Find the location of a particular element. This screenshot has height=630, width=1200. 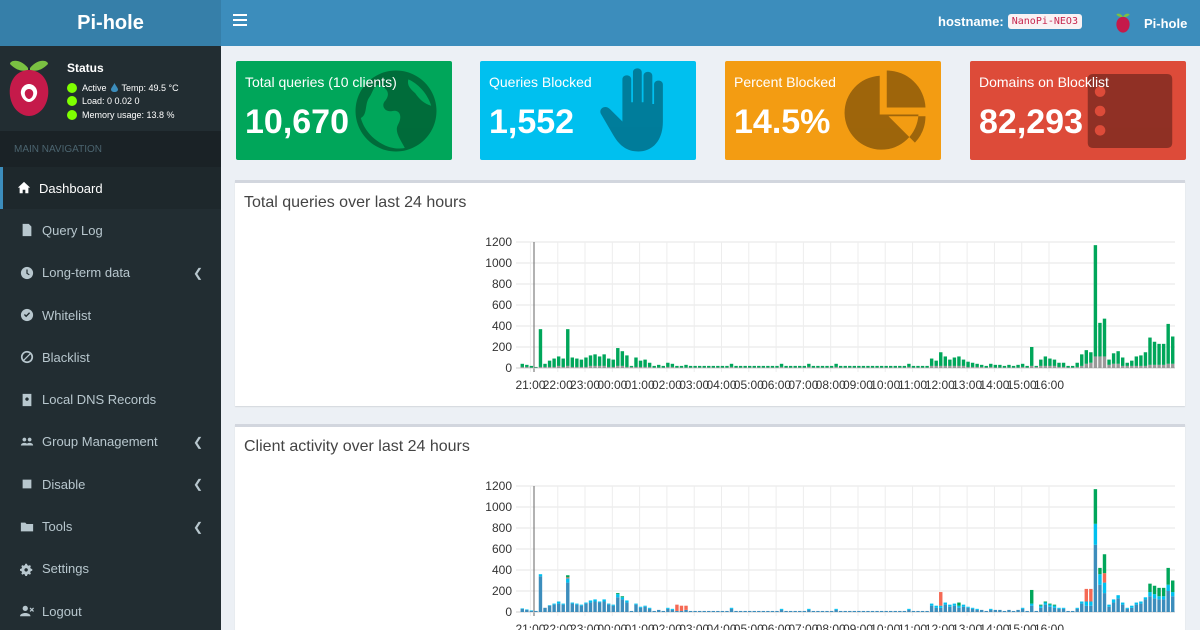

user-menu: Pi-hole is located at coordinates (1150, 23).